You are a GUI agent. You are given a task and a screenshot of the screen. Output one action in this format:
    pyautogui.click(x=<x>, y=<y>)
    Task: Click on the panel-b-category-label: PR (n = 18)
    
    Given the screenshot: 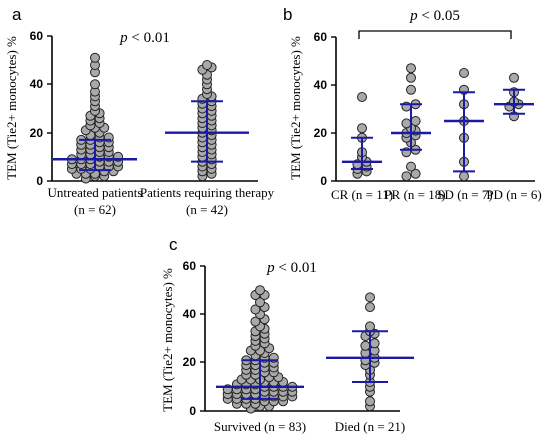 What is the action you would take?
    pyautogui.click(x=414, y=194)
    